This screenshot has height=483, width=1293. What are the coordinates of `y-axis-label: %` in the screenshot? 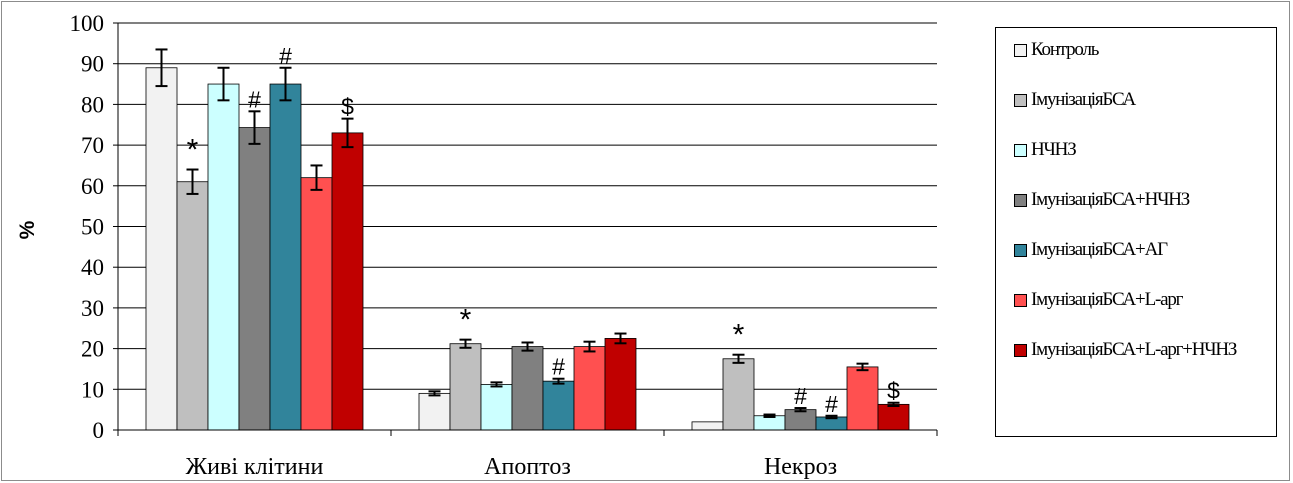 It's located at (27, 229).